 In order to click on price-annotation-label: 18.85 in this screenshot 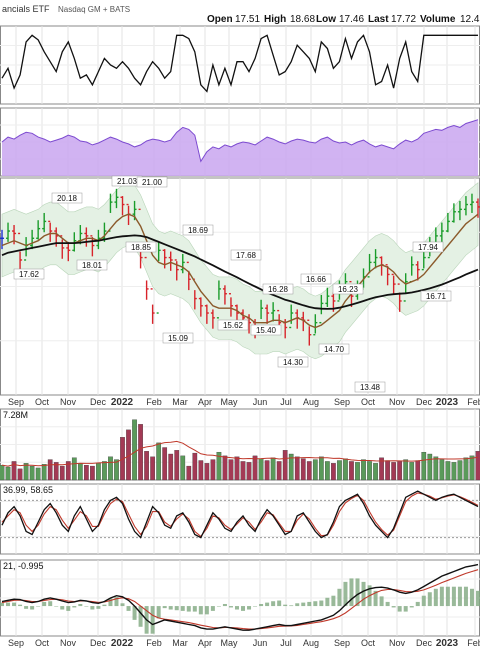, I will do `click(141, 247)`.